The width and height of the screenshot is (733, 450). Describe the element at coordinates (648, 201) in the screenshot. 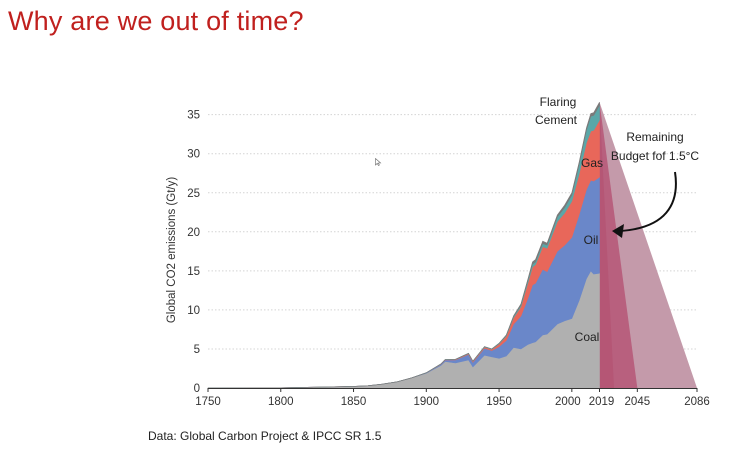

I see `annotation-arrow-line` at that location.